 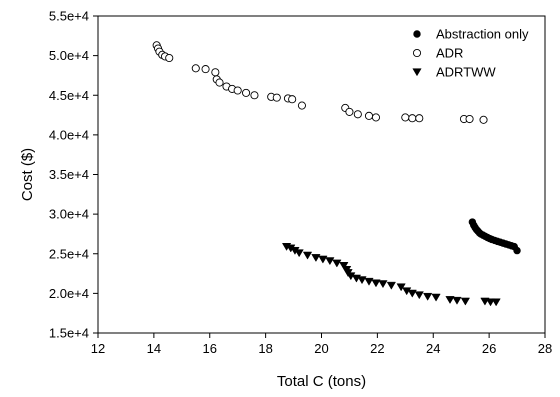 I want to click on x-tick-label: 14, so click(x=154, y=348).